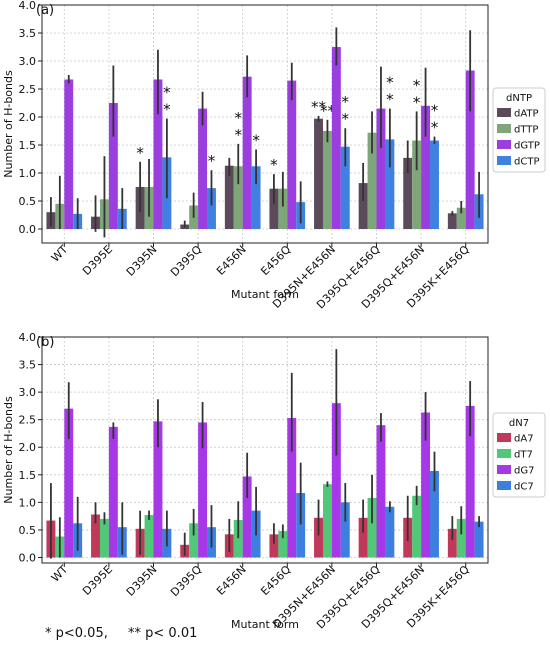 The height and width of the screenshot is (650, 550). I want to click on bar-dG7-D395E, so click(113, 492).